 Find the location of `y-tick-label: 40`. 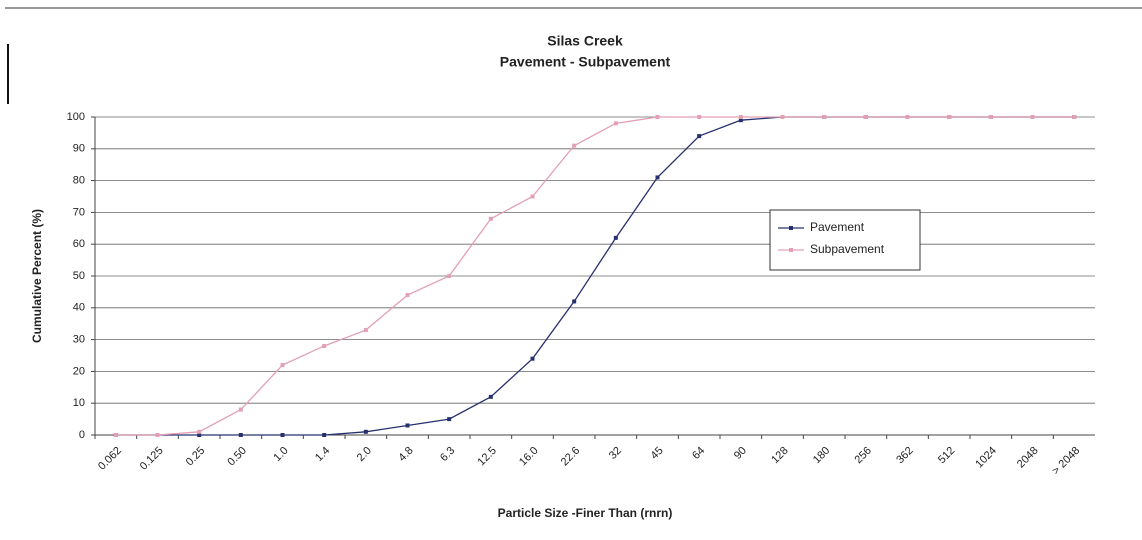

y-tick-label: 40 is located at coordinates (79, 308).